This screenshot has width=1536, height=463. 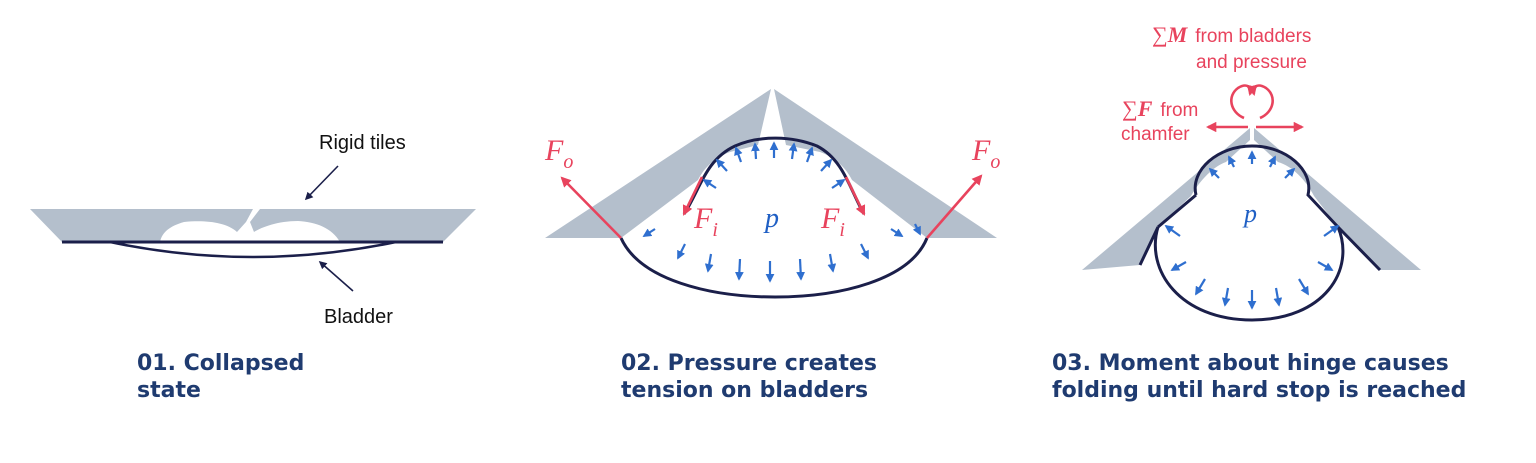 I want to click on bladder-membrane, so click(x=253, y=249).